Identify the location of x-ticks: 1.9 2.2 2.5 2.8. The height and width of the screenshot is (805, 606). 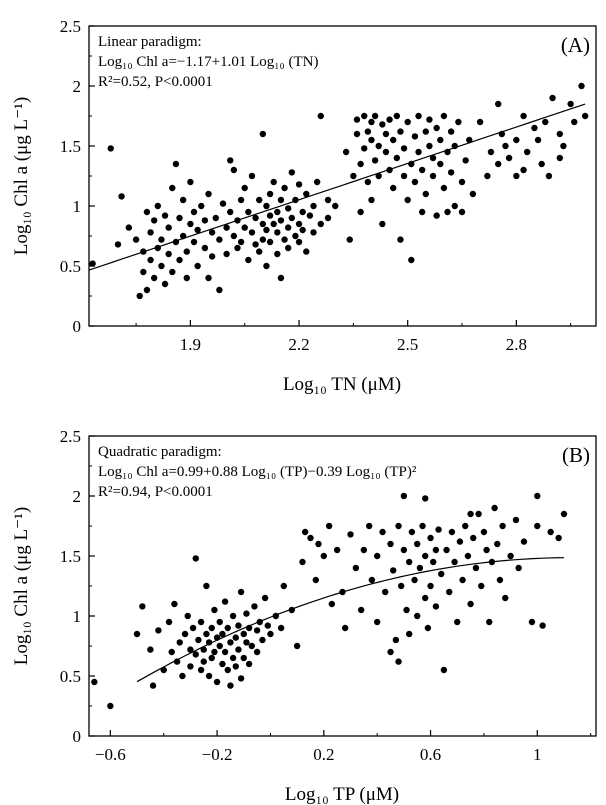
(353, 337).